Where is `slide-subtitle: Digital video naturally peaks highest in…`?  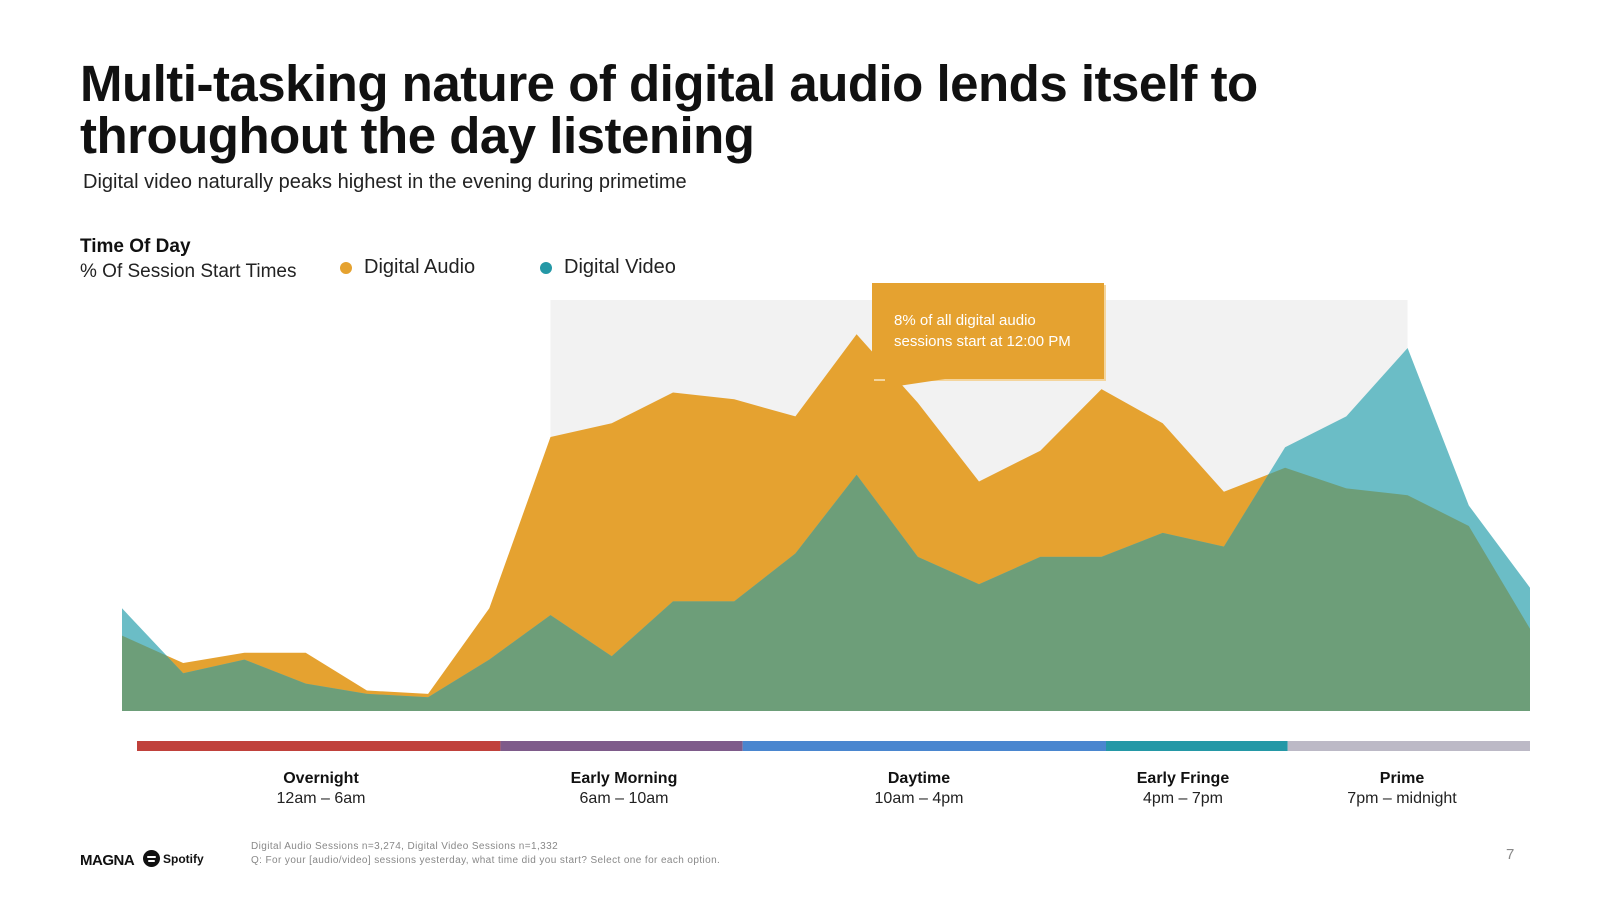 slide-subtitle: Digital video naturally peaks highest in… is located at coordinates (385, 182).